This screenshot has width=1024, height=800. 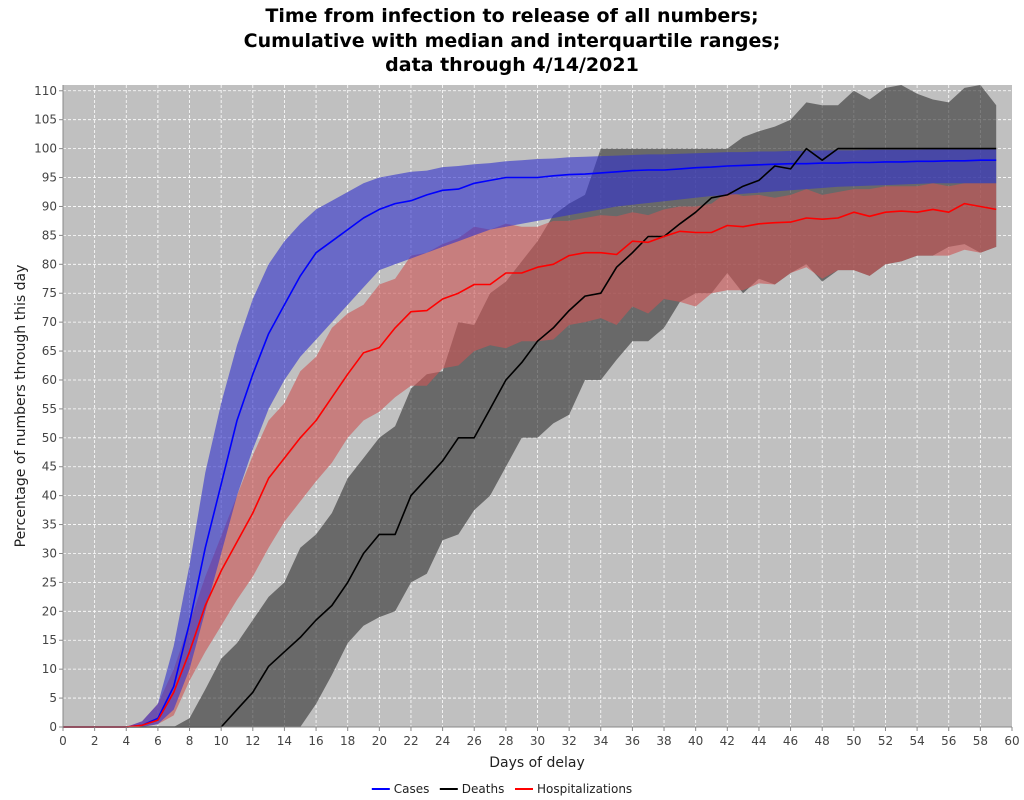 What do you see at coordinates (49, 611) in the screenshot?
I see `y-tick-label: 20` at bounding box center [49, 611].